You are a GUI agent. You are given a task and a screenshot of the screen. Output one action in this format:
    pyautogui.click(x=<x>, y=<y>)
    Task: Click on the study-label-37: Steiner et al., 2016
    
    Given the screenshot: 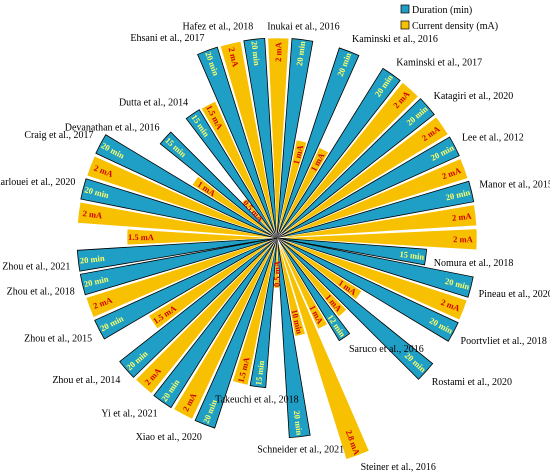 What is the action you would take?
    pyautogui.click(x=398, y=467)
    